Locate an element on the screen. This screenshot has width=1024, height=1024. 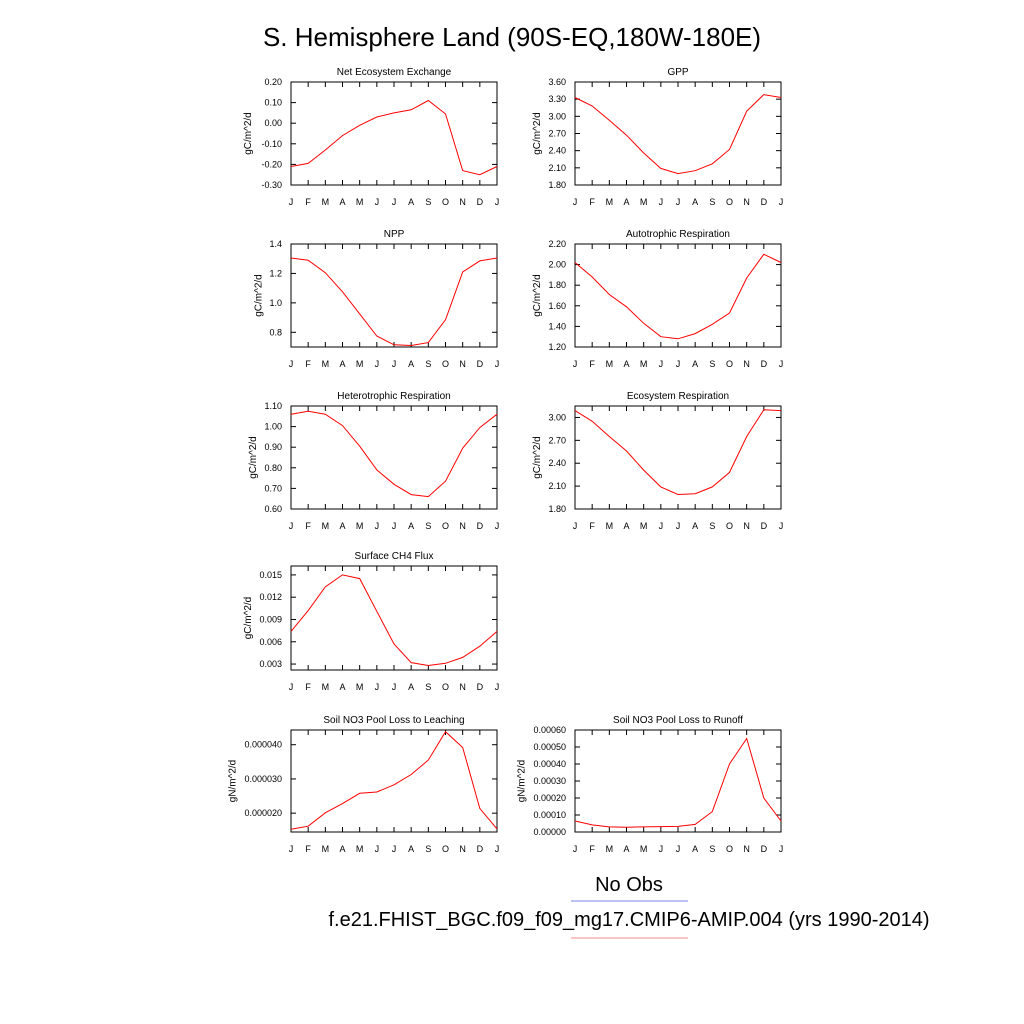
y-tick-label: 0.00050 is located at coordinates (549, 747).